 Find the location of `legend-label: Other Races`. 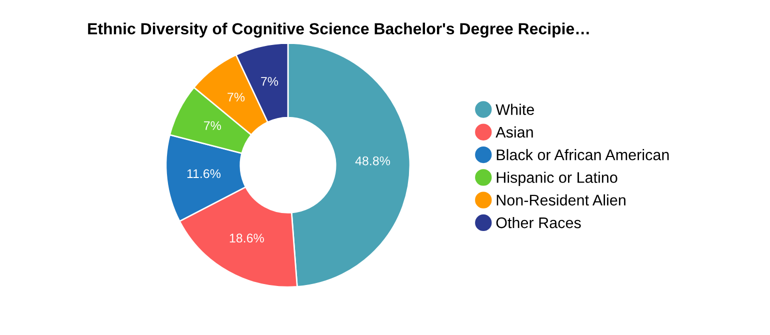

legend-label: Other Races is located at coordinates (538, 222).